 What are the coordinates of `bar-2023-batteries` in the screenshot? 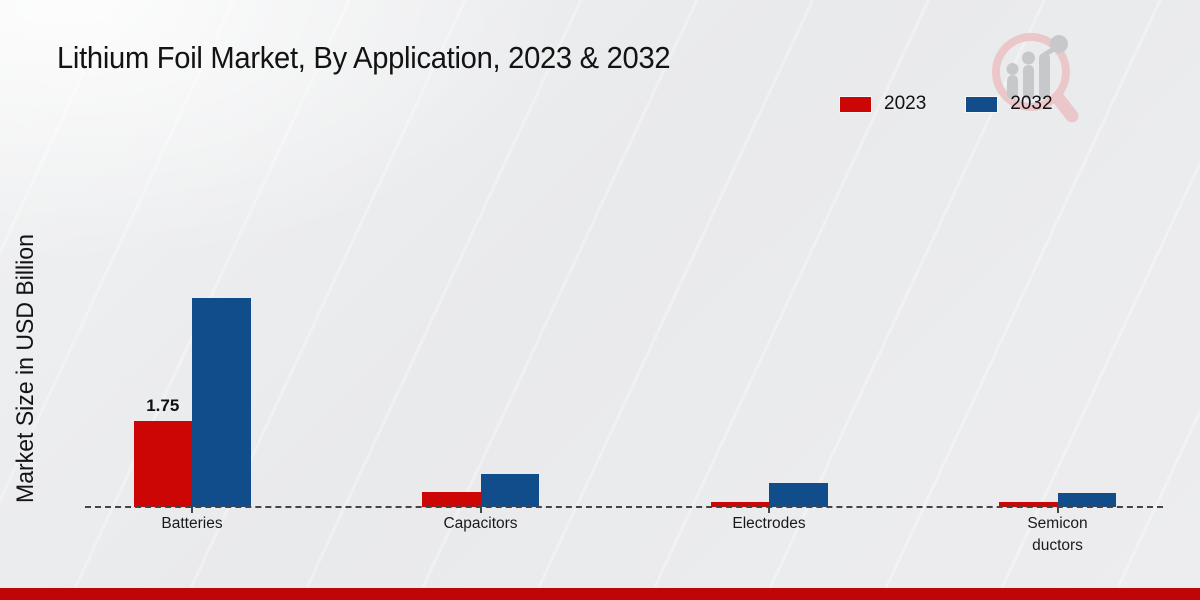 It's located at (162, 464).